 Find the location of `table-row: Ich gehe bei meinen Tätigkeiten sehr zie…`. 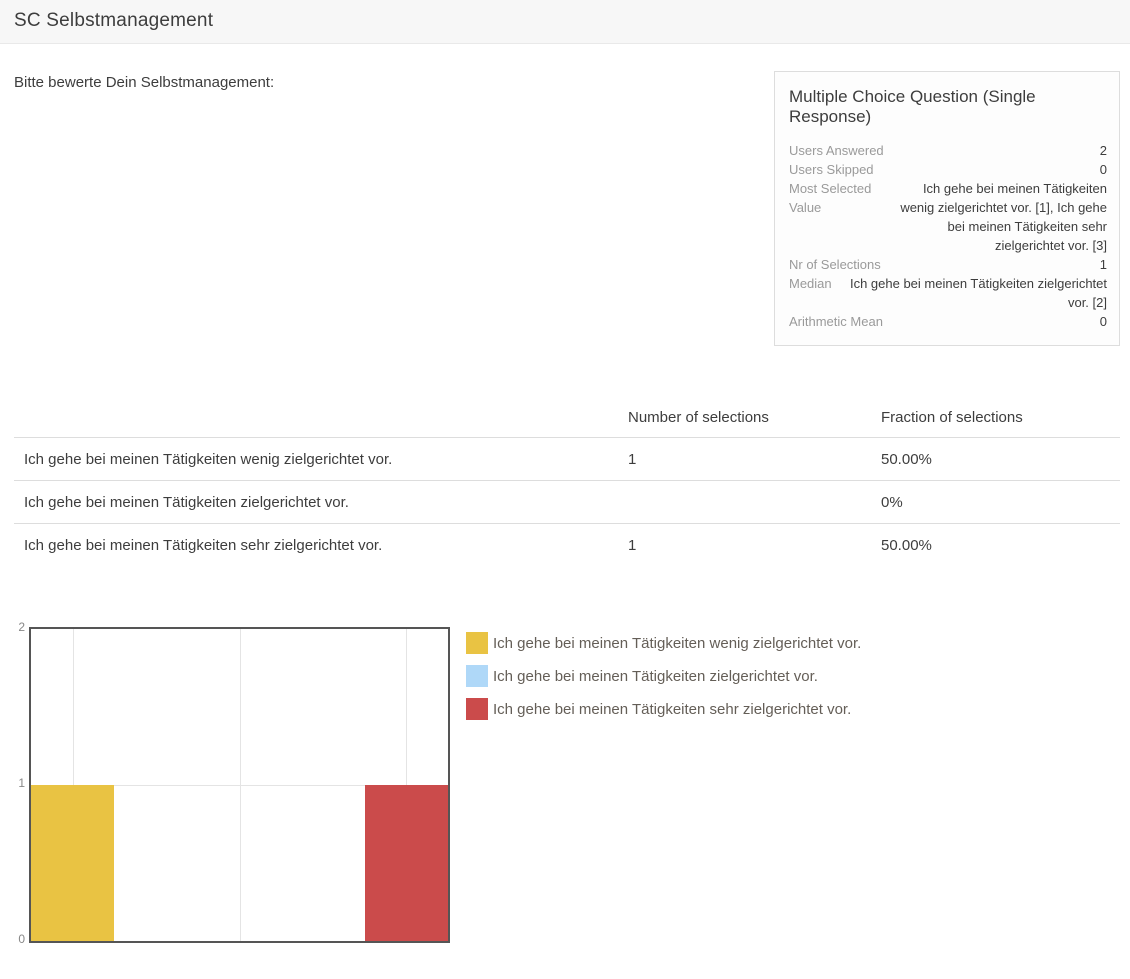

table-row: Ich gehe bei meinen Tätigkeiten sehr zie… is located at coordinates (567, 544).